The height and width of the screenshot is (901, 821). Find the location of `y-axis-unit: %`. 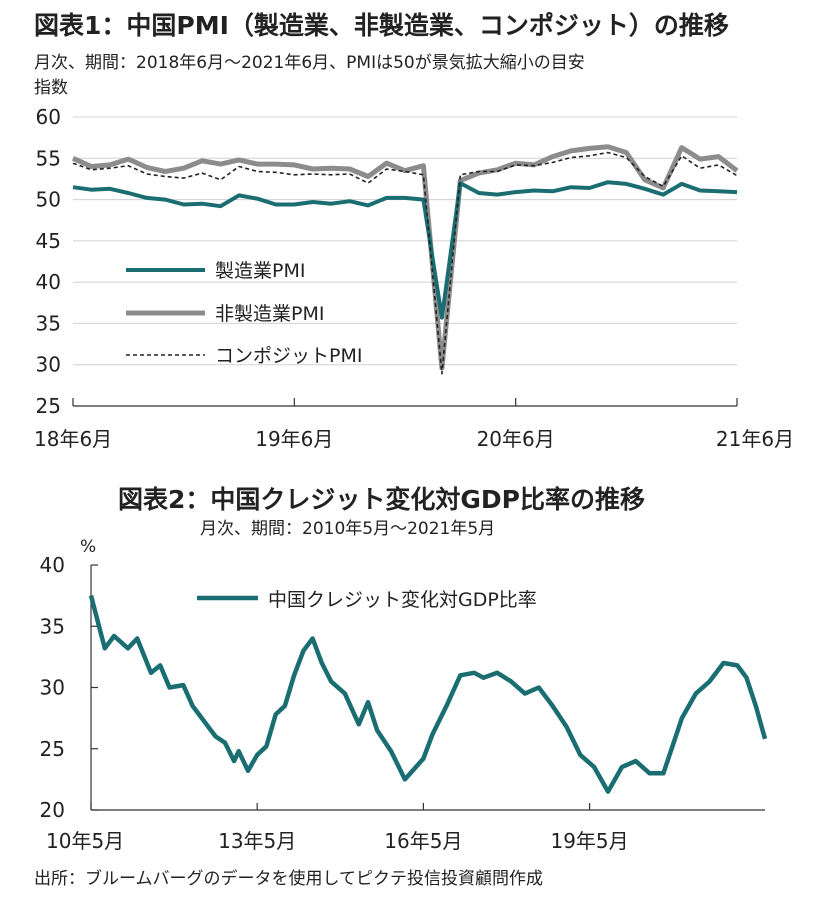

y-axis-unit: % is located at coordinates (88, 547).